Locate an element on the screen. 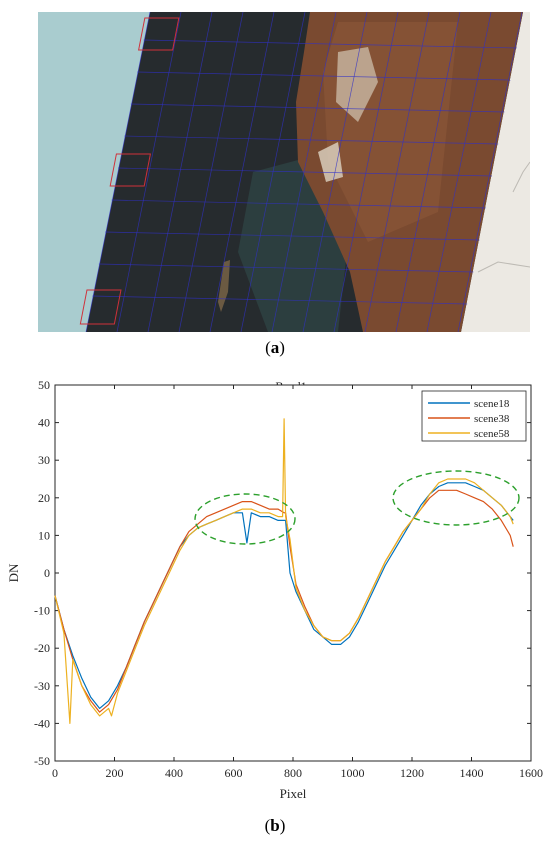 Image resolution: width=550 pixels, height=843 pixels. map-road-line is located at coordinates (503, 267).